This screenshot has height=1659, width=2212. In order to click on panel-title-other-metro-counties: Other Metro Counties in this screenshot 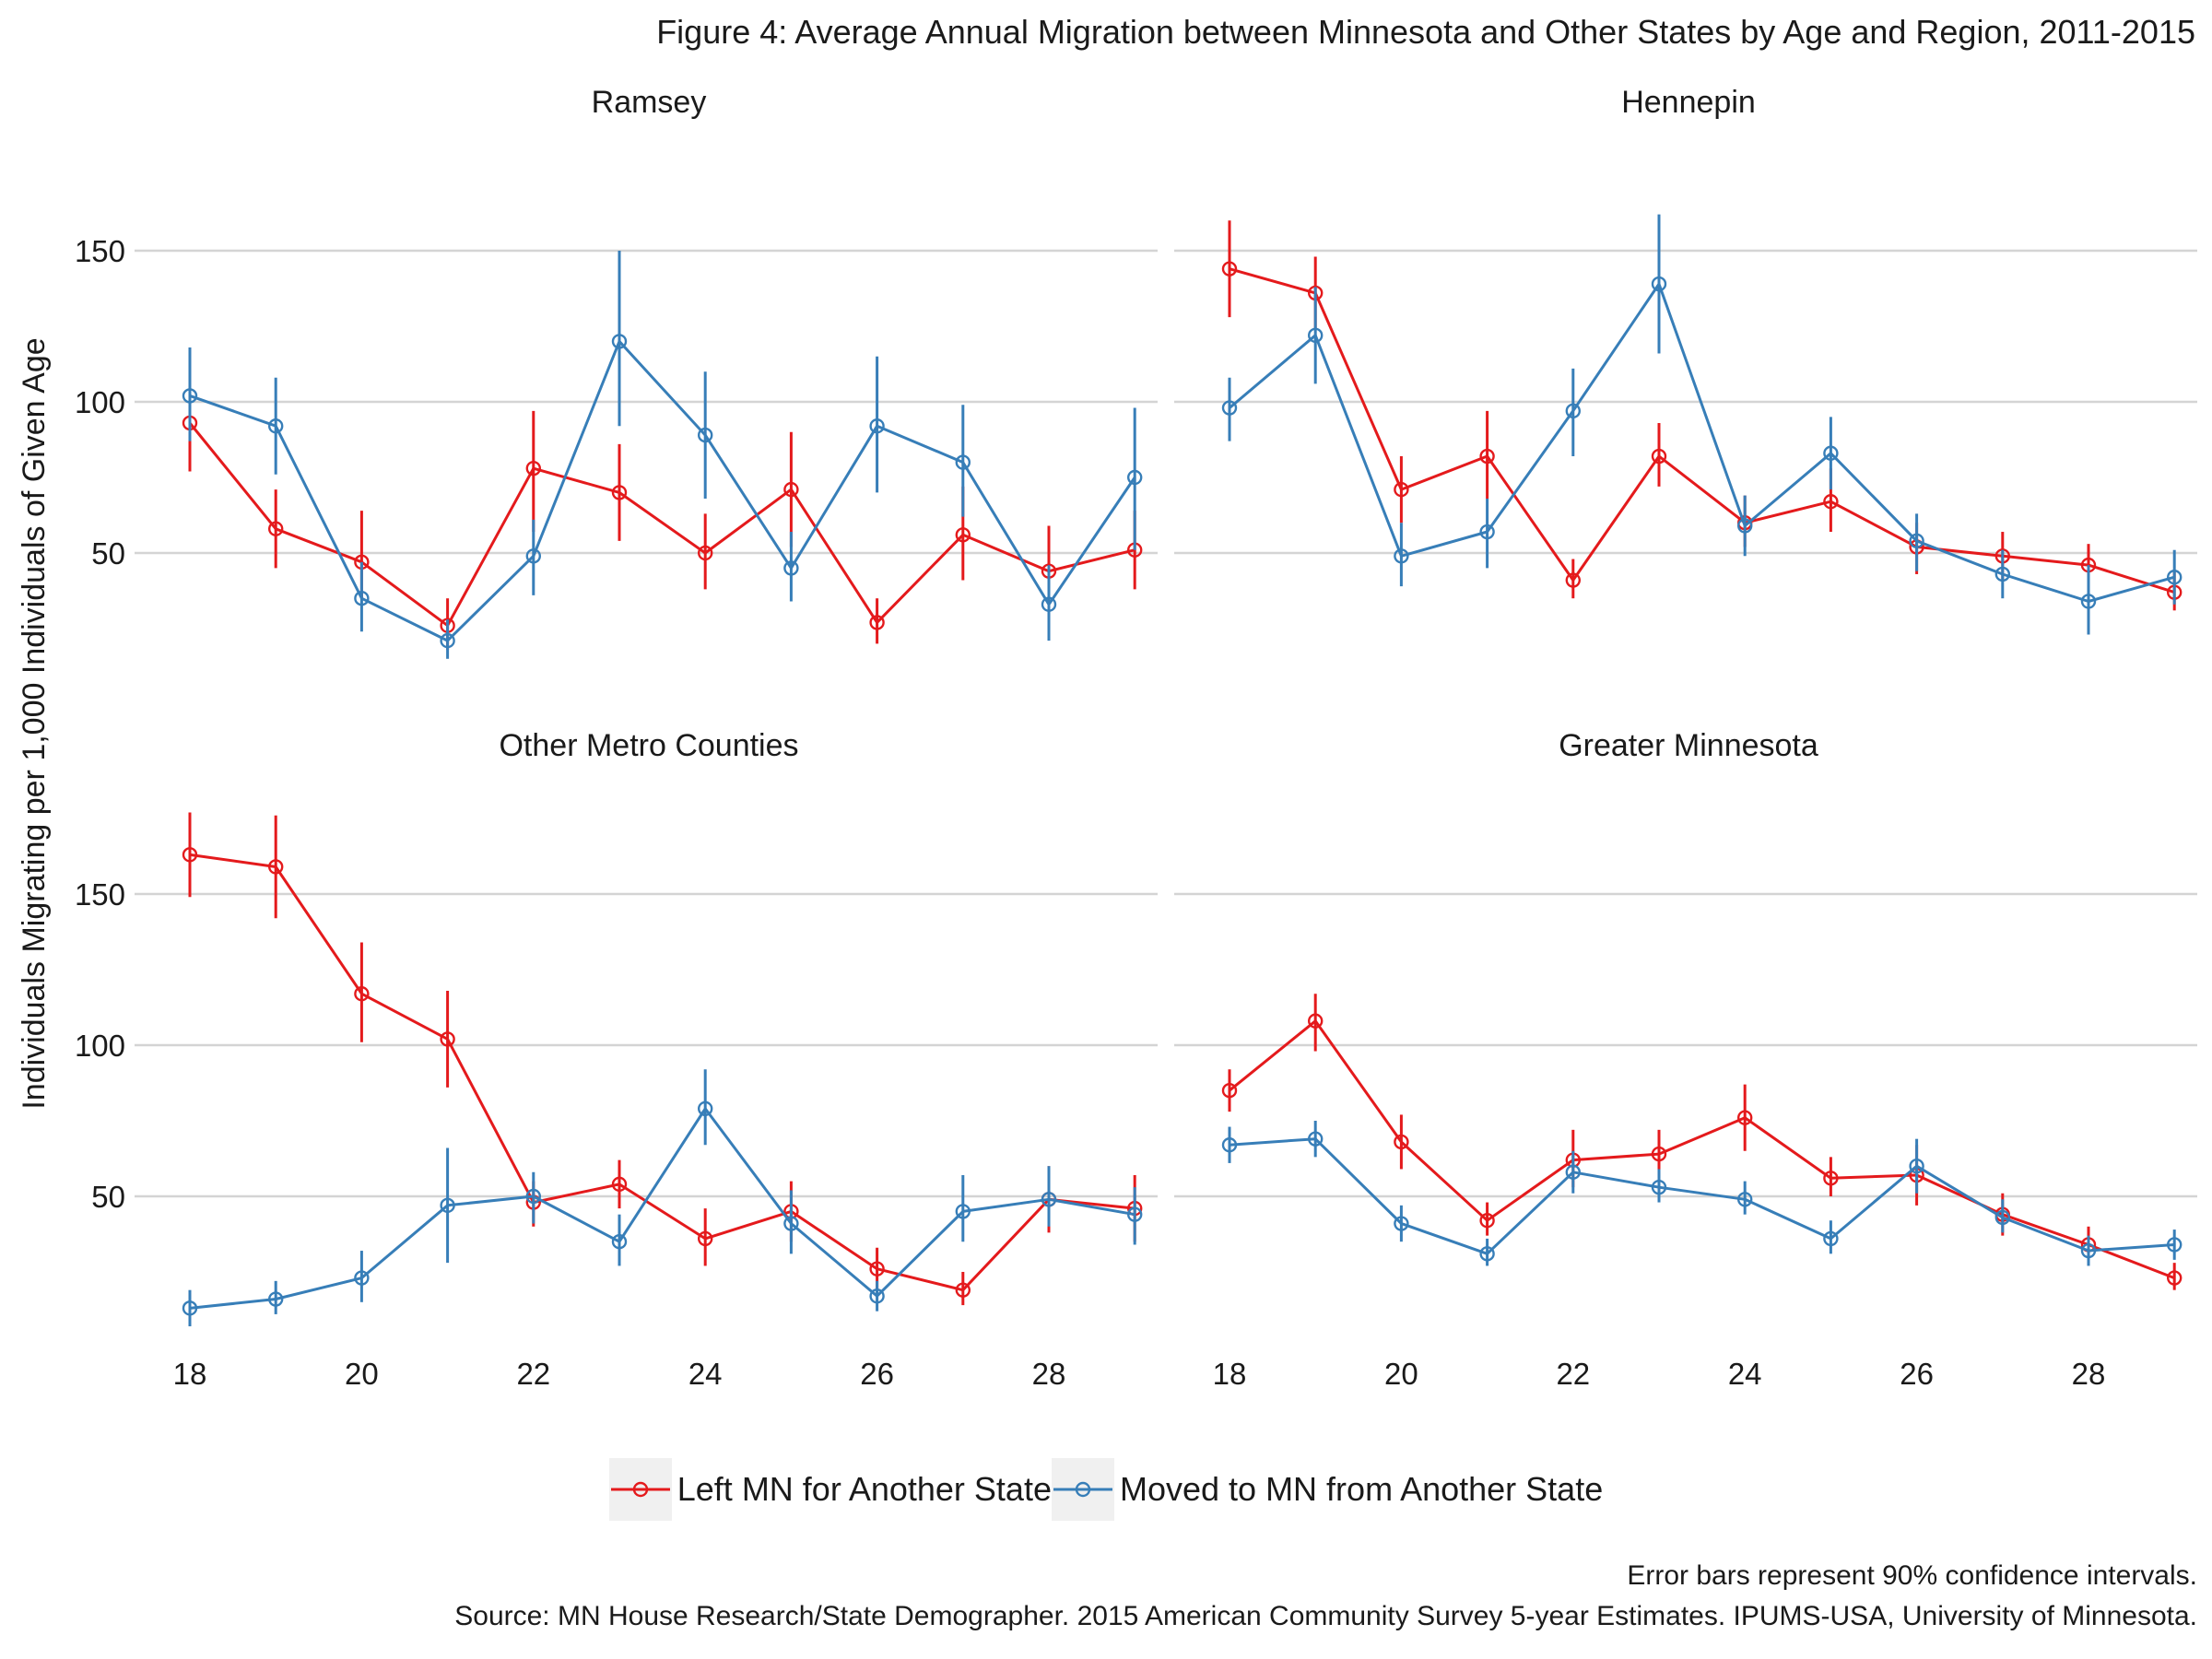, I will do `click(648, 745)`.